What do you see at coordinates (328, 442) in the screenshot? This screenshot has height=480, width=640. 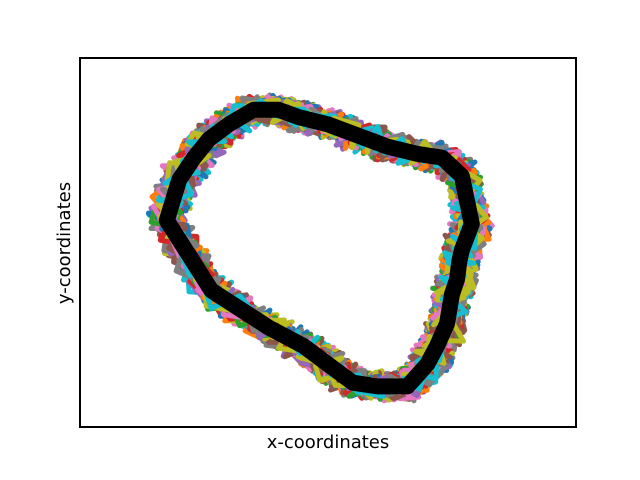 I see `x-axis-label: x-coordinates` at bounding box center [328, 442].